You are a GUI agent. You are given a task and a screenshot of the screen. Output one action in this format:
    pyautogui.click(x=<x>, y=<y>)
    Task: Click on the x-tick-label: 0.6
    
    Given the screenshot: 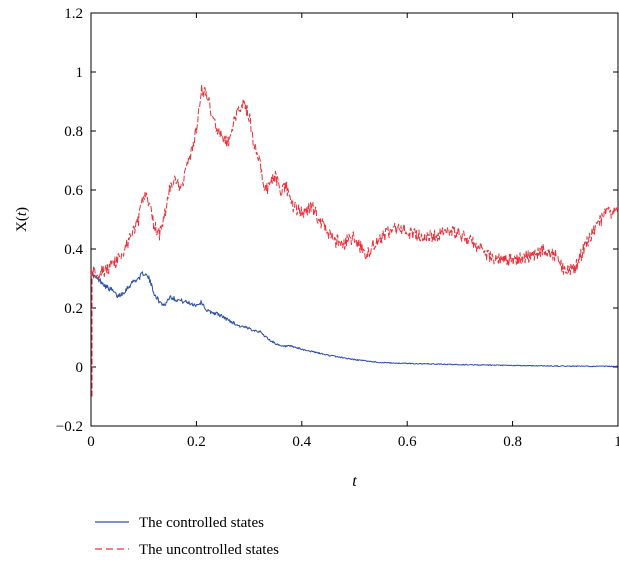 What is the action you would take?
    pyautogui.click(x=407, y=442)
    